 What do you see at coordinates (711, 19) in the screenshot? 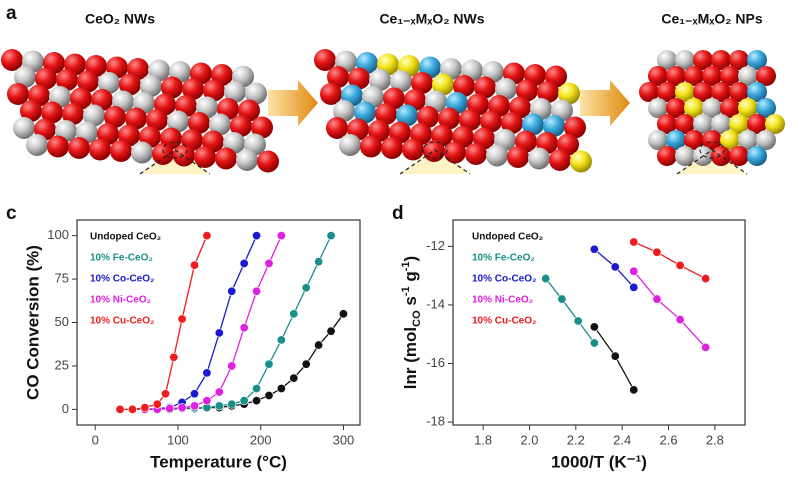
I see `structure-title: Ce₁₋ₓMₓO₂ NPs` at bounding box center [711, 19].